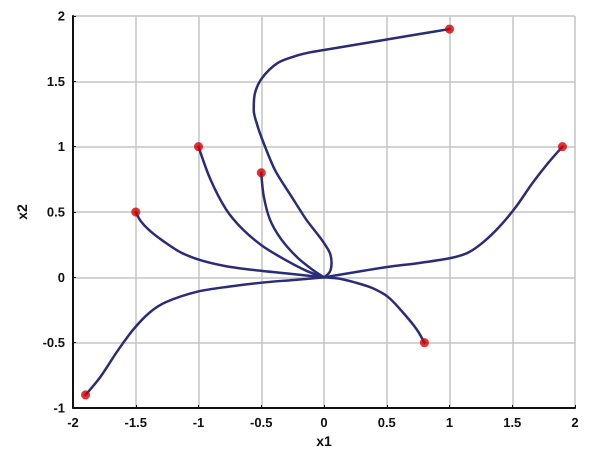  What do you see at coordinates (61, 277) in the screenshot?
I see `y-tick-label: 0` at bounding box center [61, 277].